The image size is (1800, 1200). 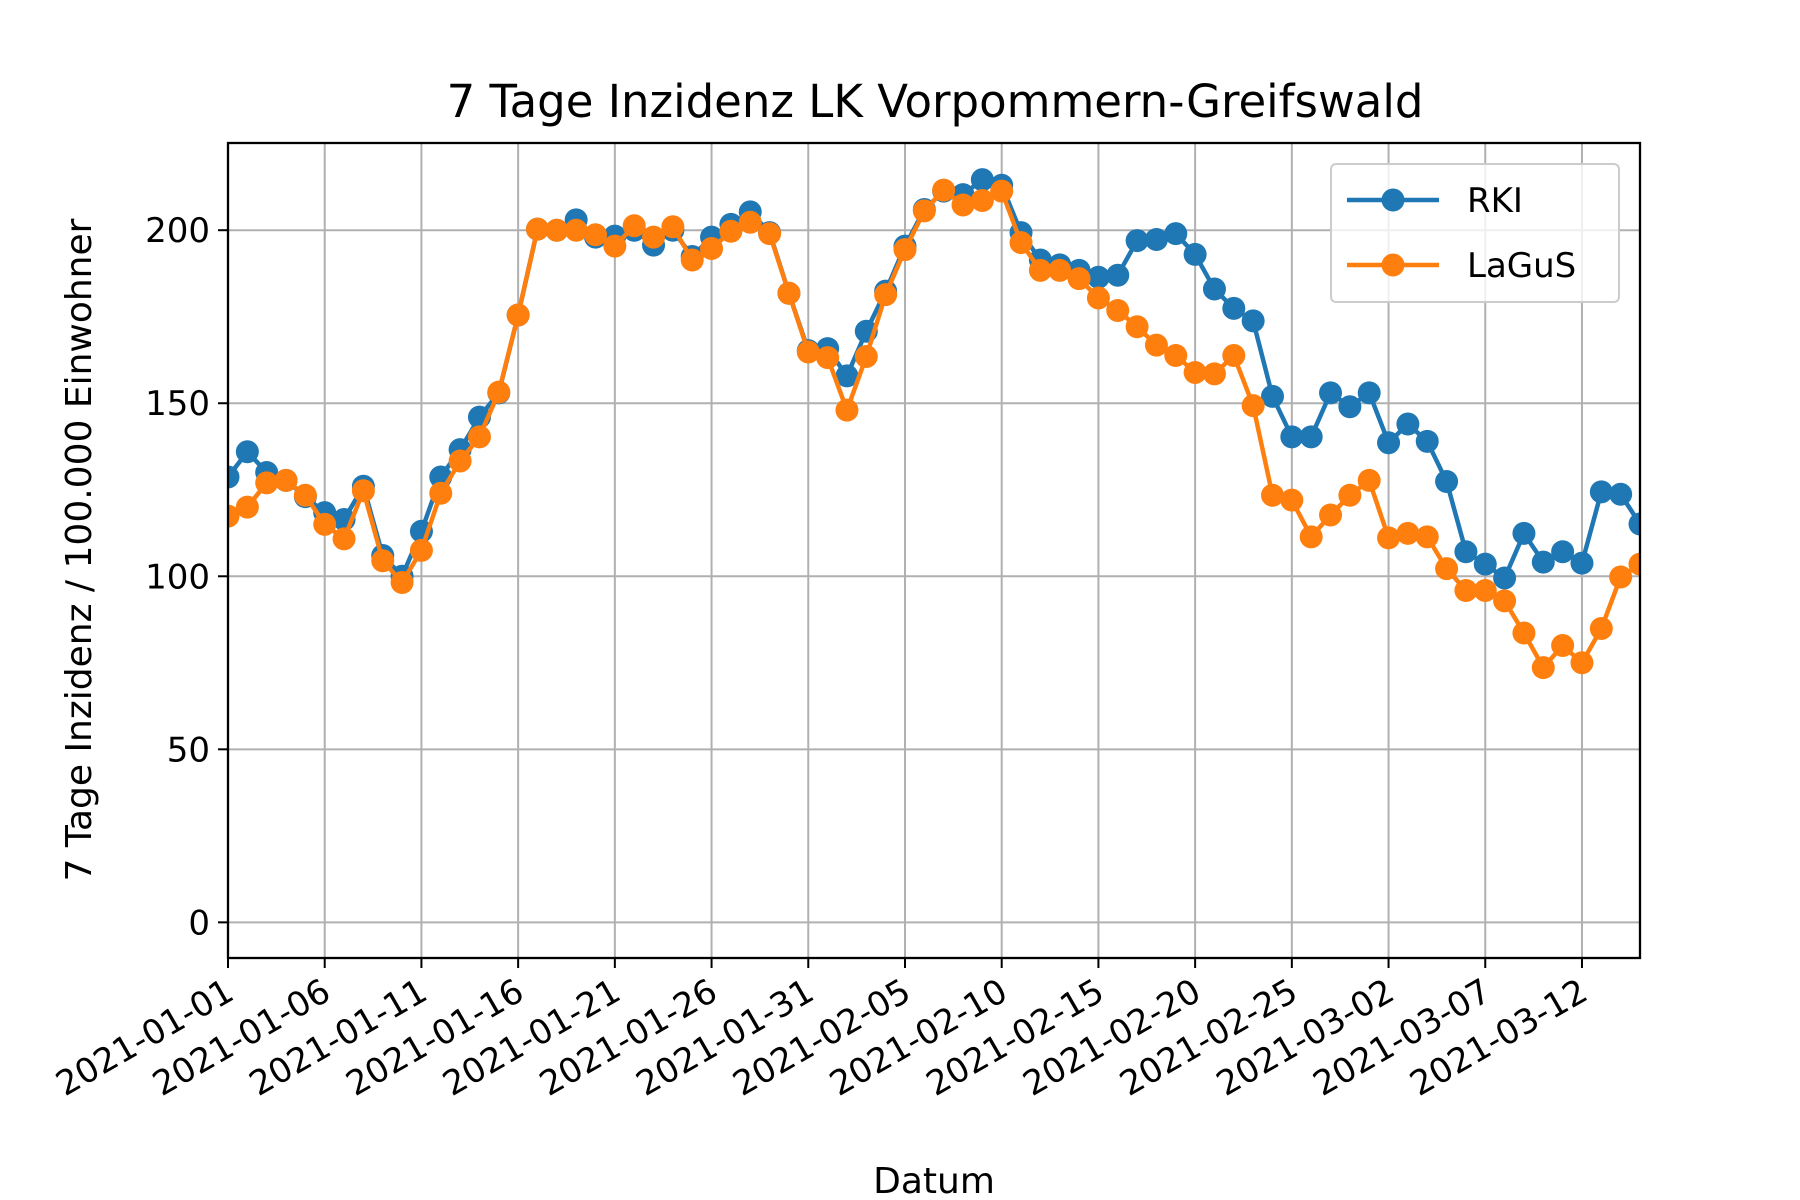 I want to click on legend-label: RKI, so click(x=1495, y=201).